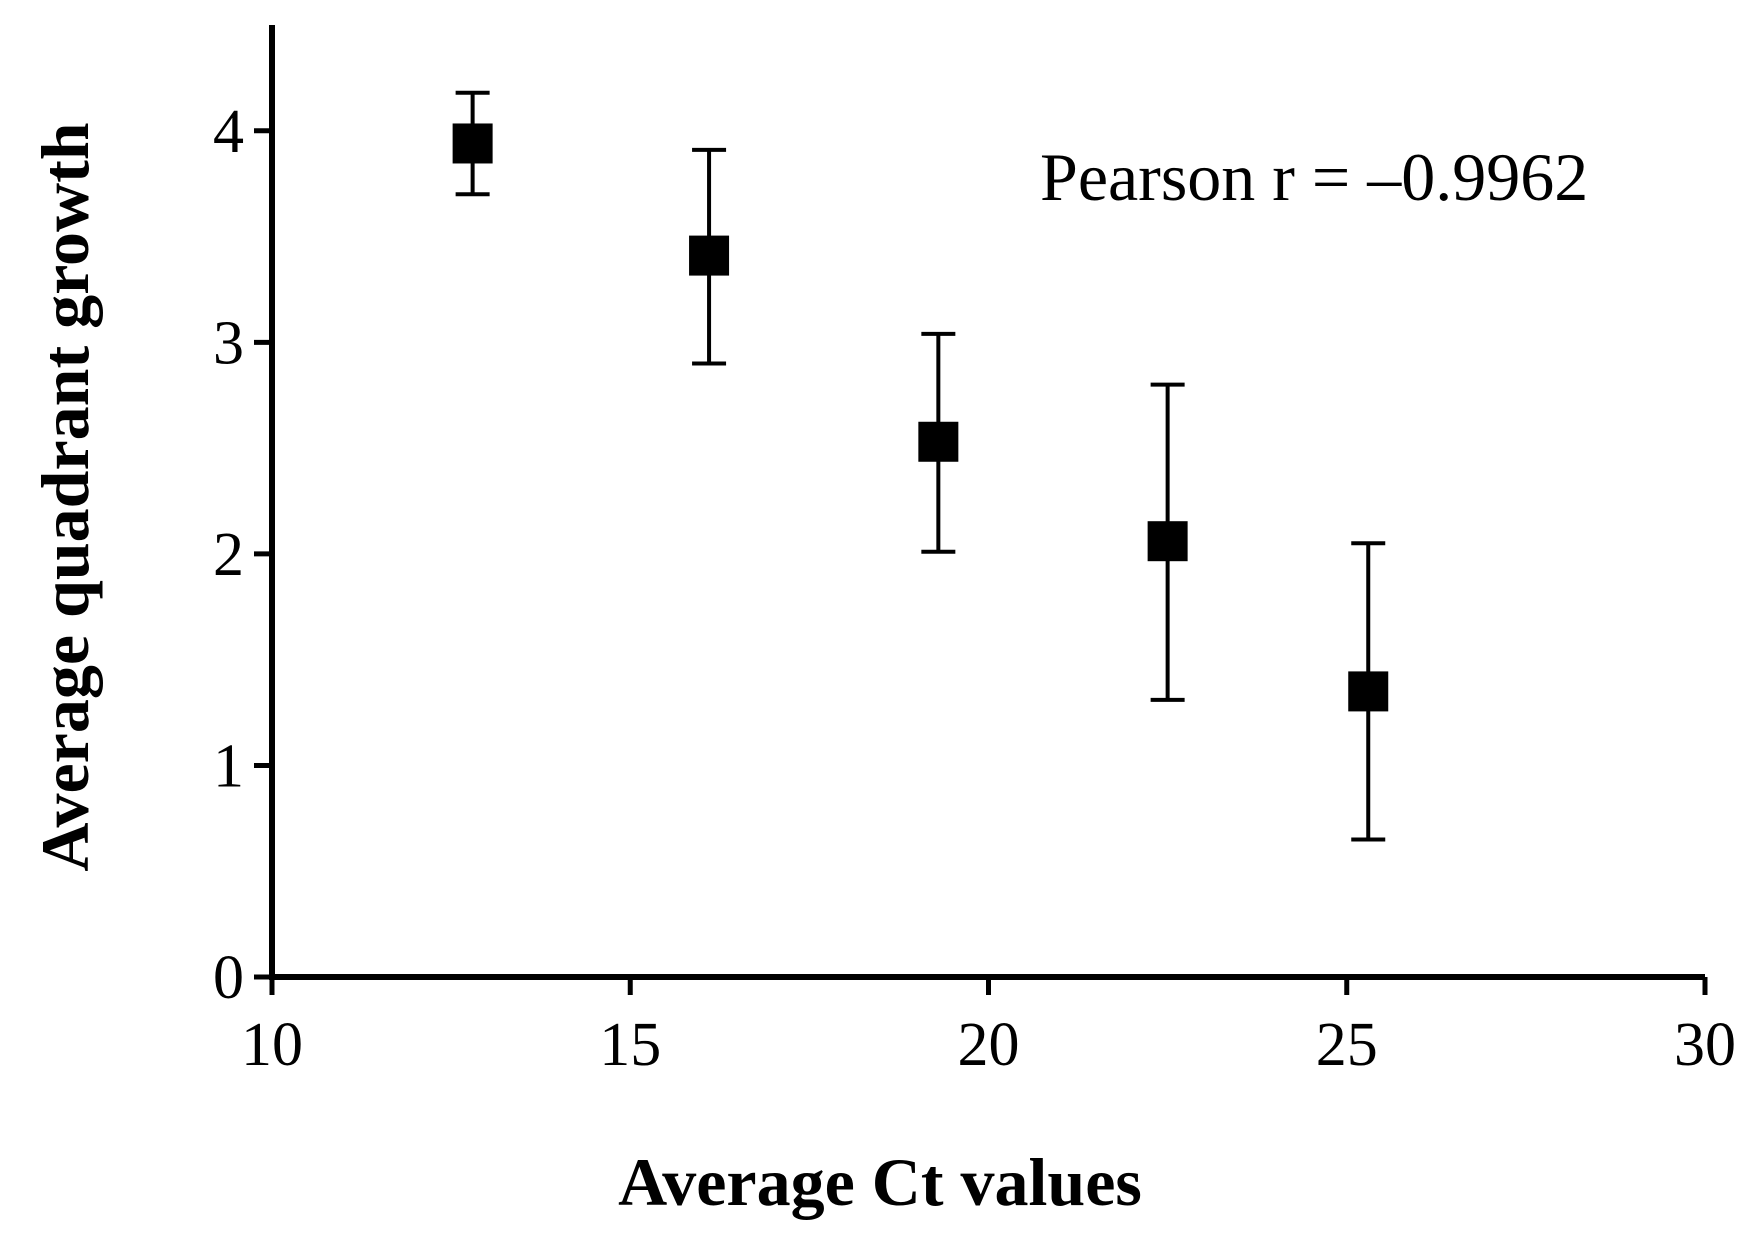  Describe the element at coordinates (228, 132) in the screenshot. I see `y-tick-label: 4` at that location.